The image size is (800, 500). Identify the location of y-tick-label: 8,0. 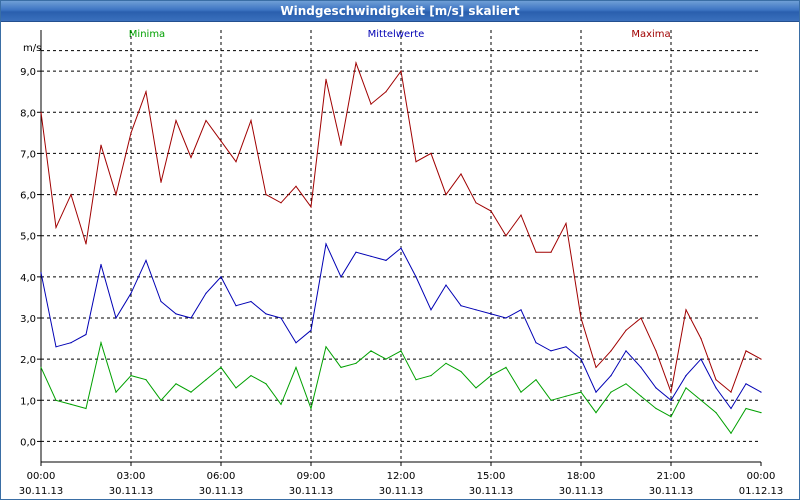
(28, 113).